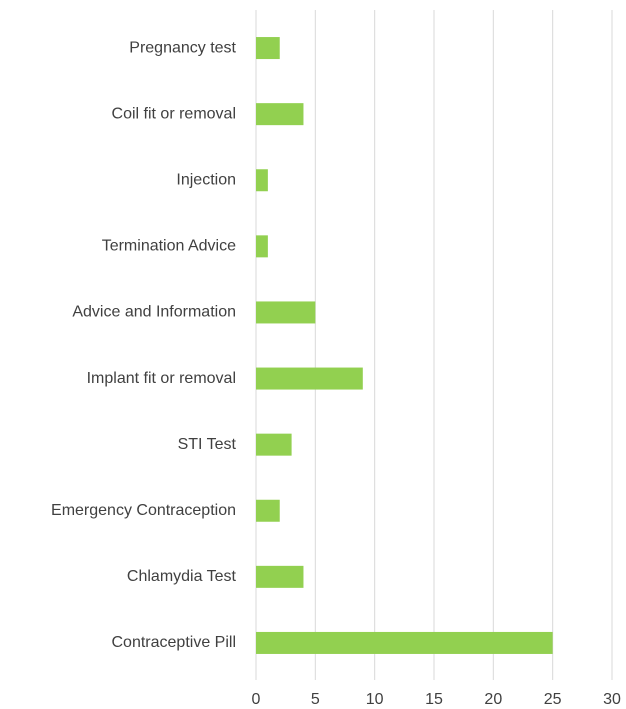  I want to click on x-tick-label: 25, so click(553, 699).